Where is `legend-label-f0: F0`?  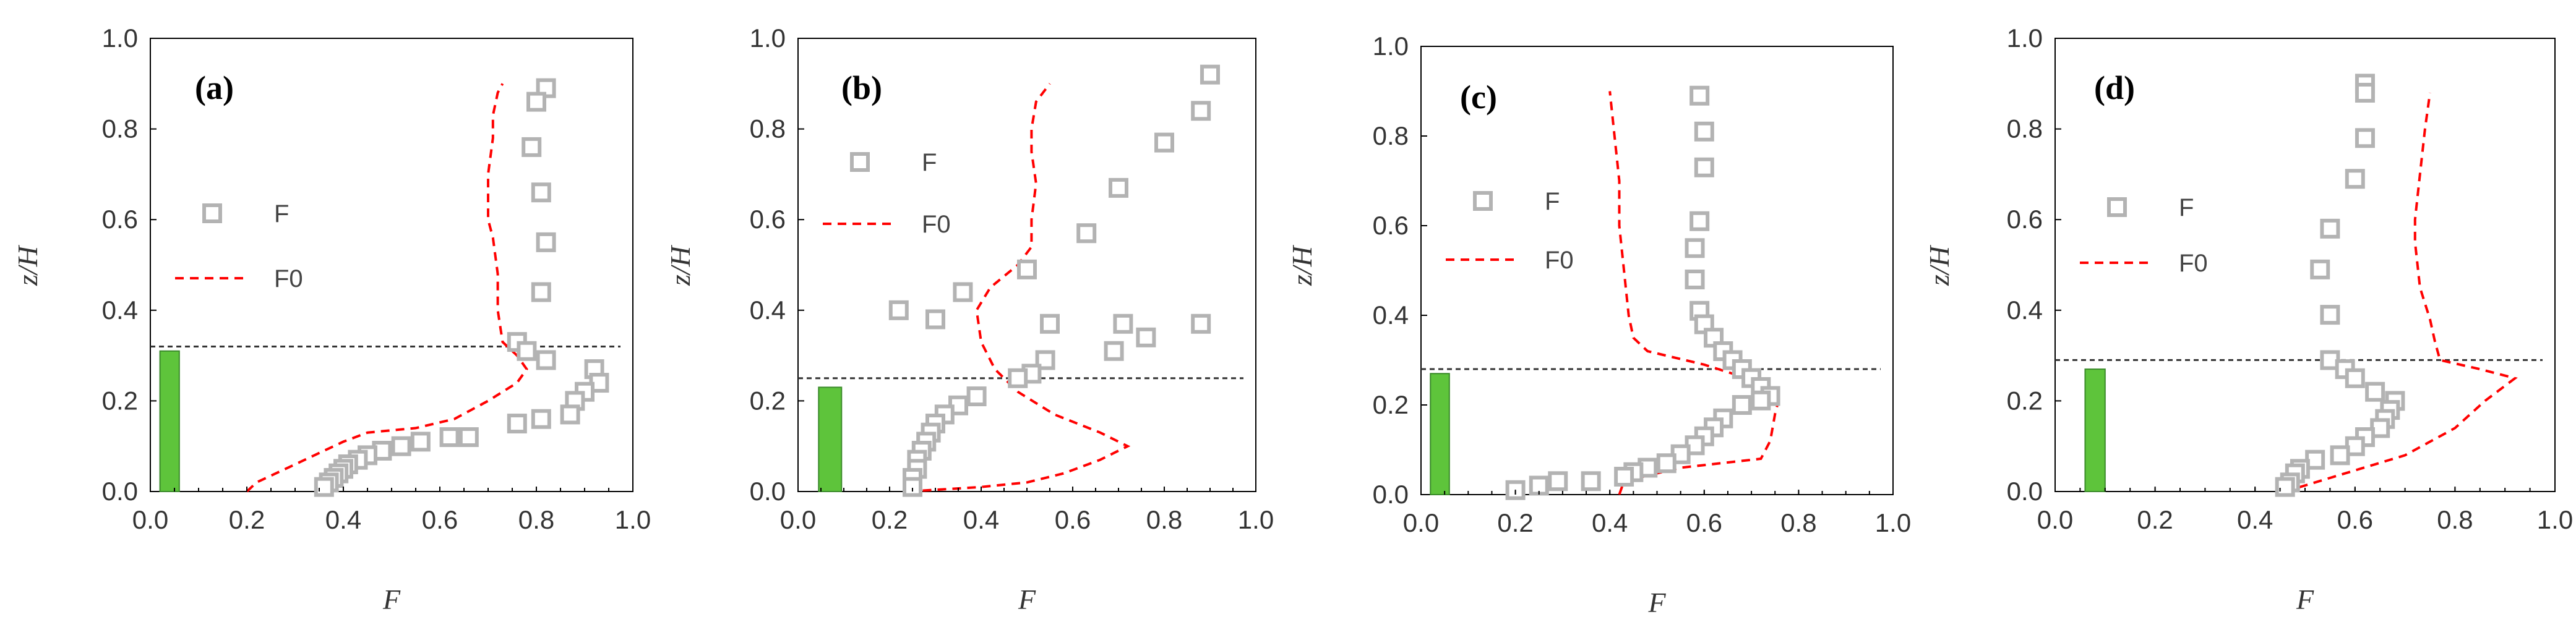 legend-label-f0: F0 is located at coordinates (2193, 263).